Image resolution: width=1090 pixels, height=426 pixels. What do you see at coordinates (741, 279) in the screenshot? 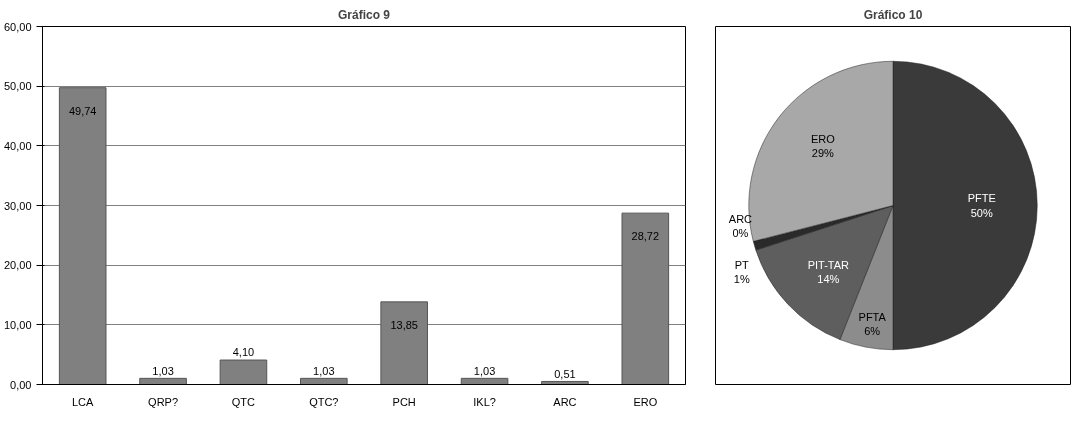
I see `data-label: 1%` at bounding box center [741, 279].